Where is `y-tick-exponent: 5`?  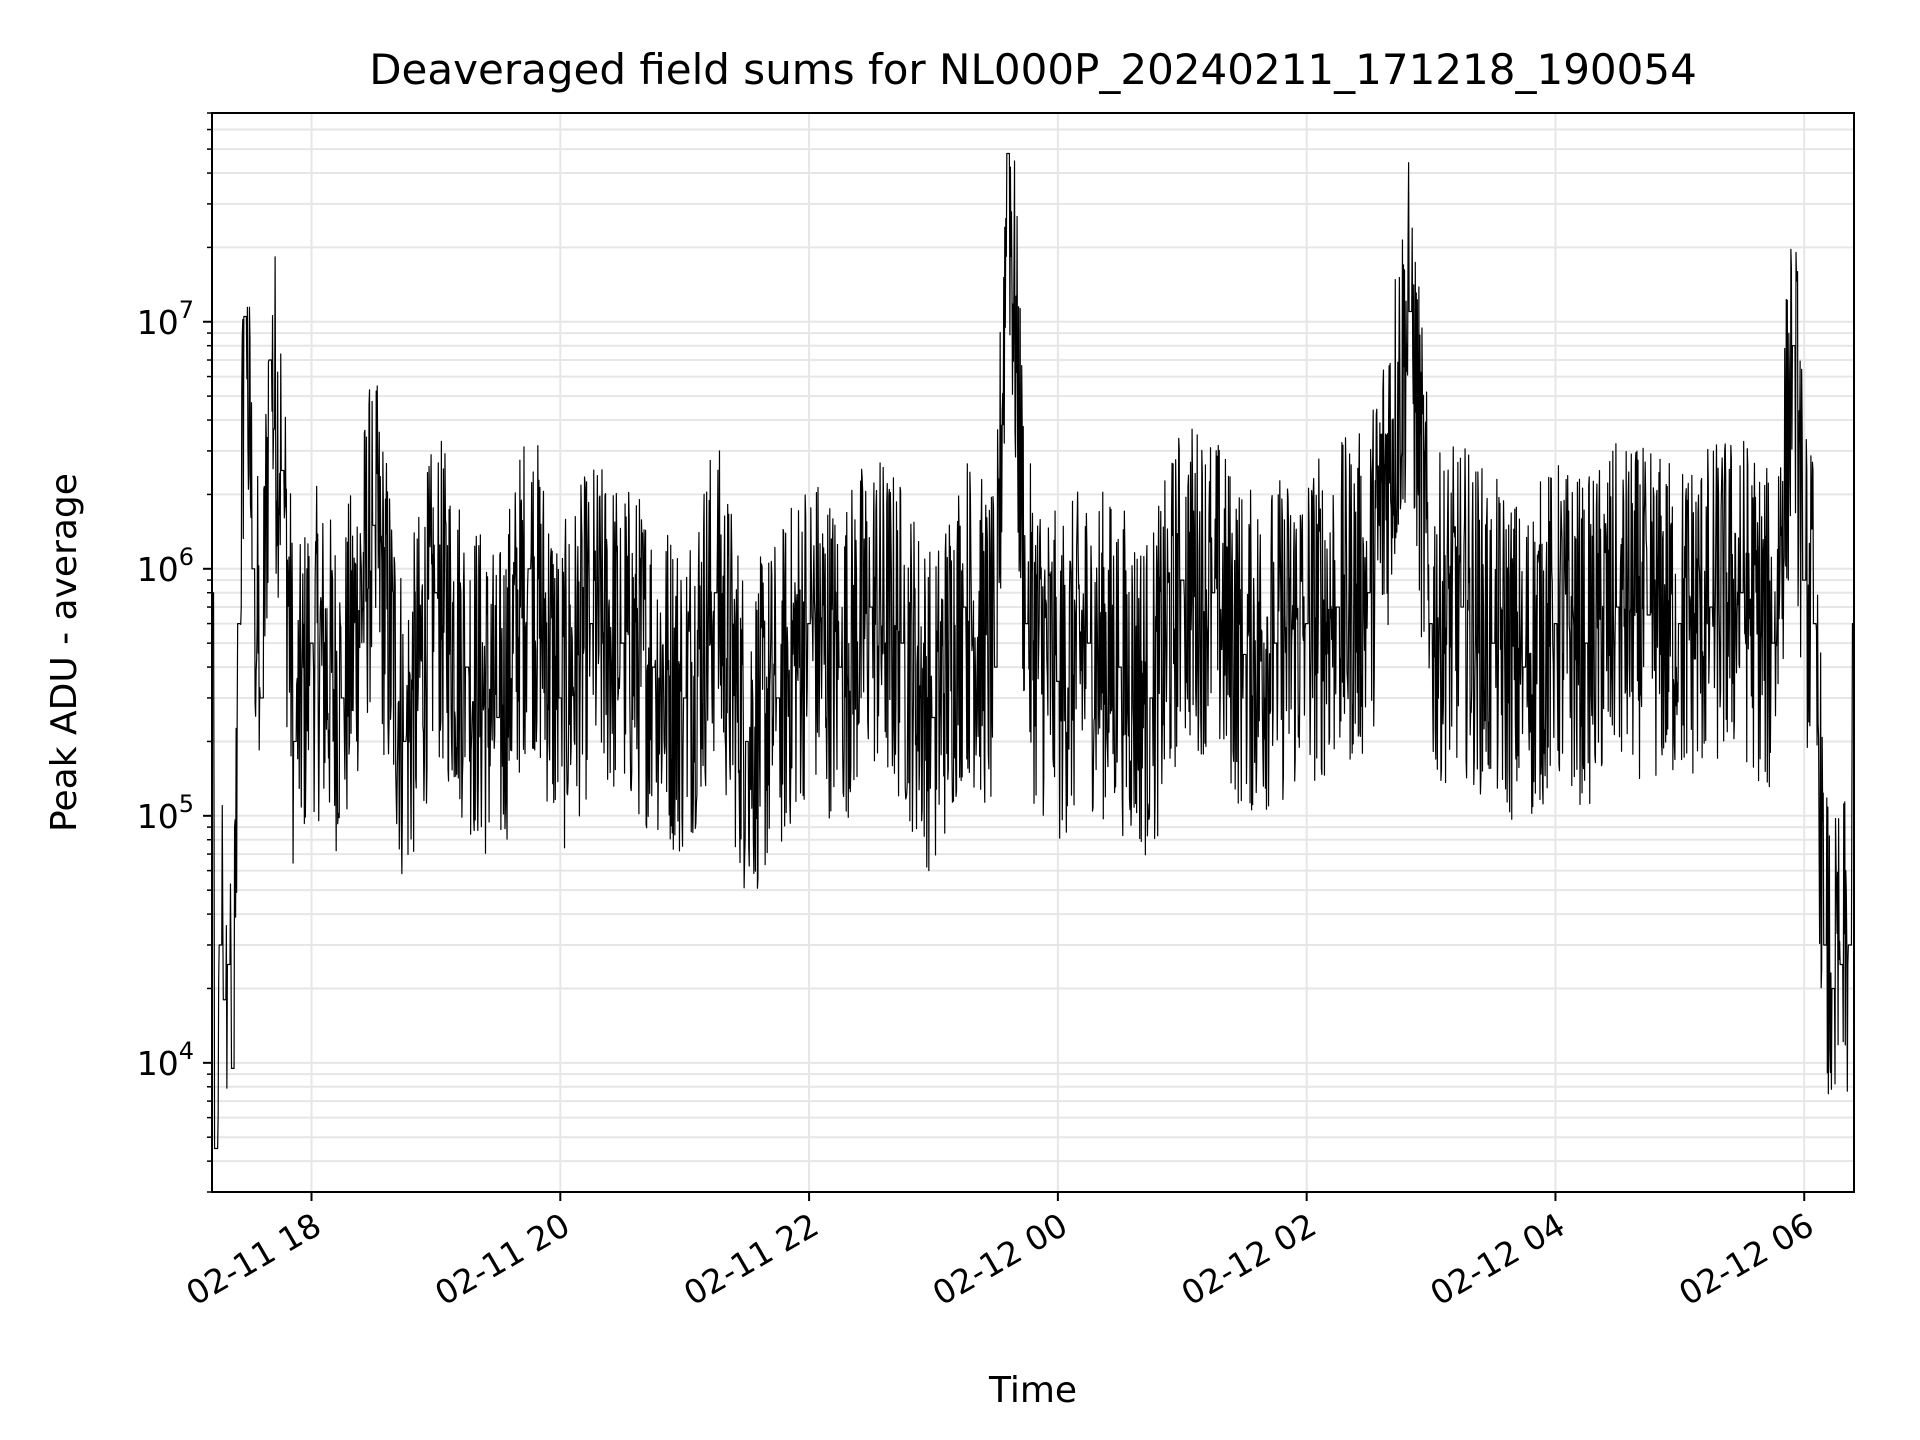
y-tick-exponent: 5 is located at coordinates (186, 804).